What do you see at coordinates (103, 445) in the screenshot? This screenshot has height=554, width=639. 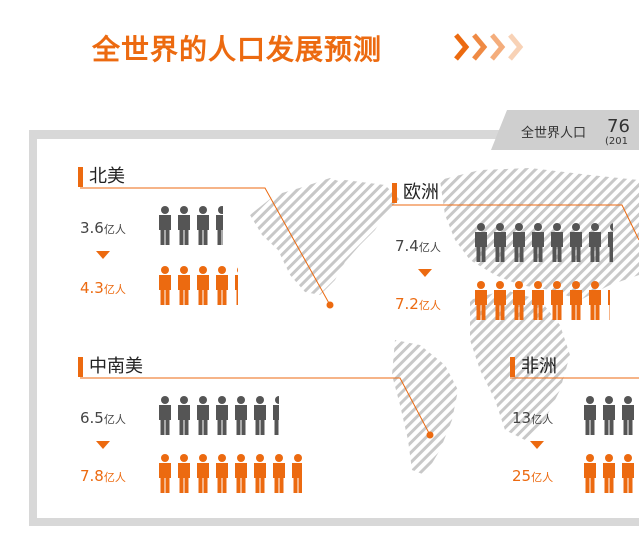 I see `latin-america-arrow` at bounding box center [103, 445].